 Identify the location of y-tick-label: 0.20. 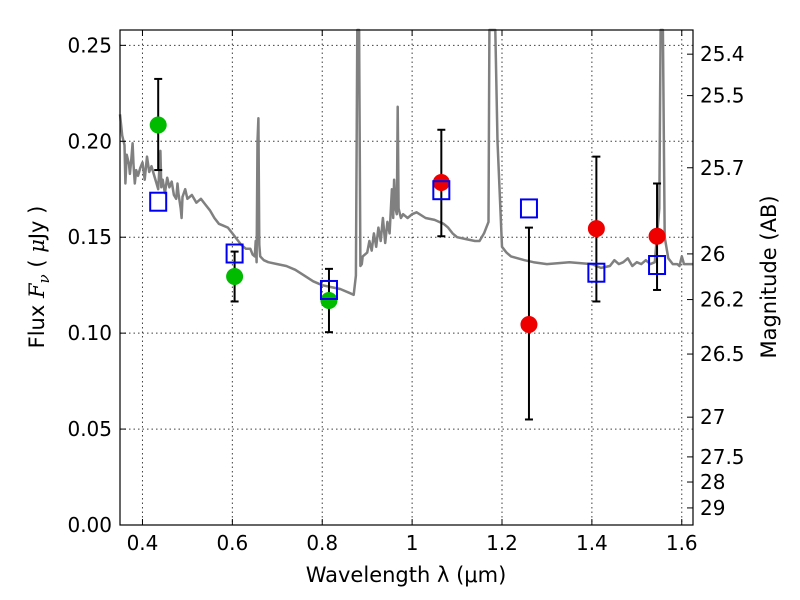
(89, 141).